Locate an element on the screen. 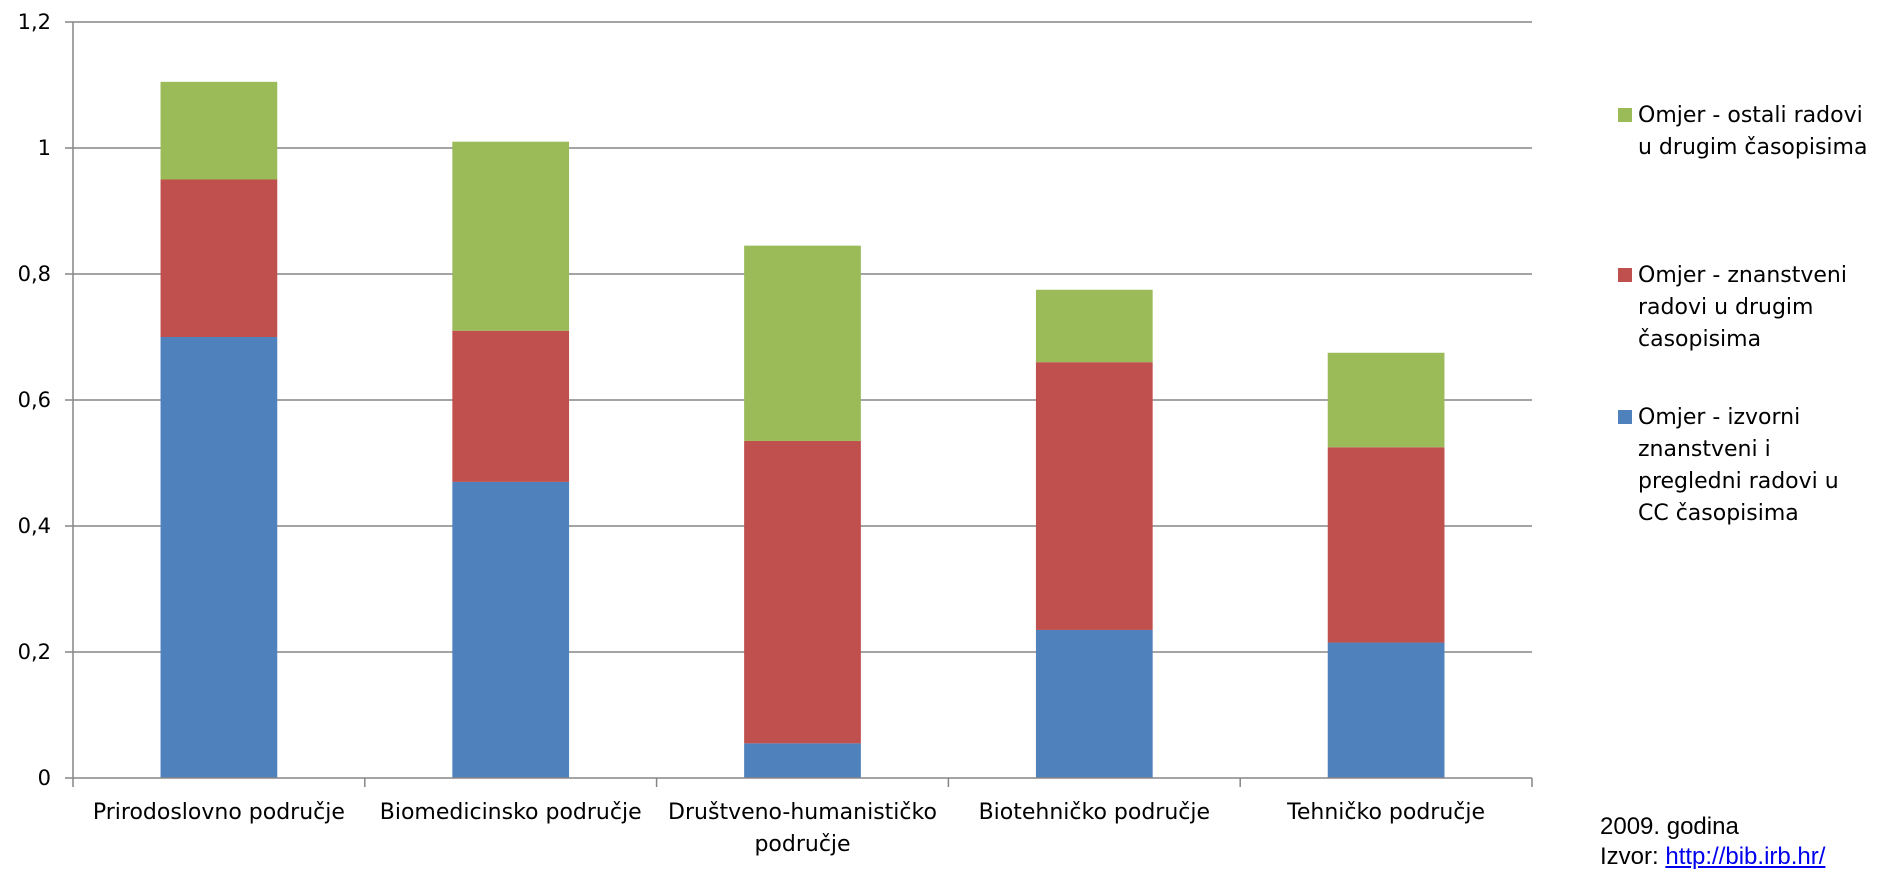 The height and width of the screenshot is (872, 1879). y-tick-label: 0,6 is located at coordinates (34, 400).